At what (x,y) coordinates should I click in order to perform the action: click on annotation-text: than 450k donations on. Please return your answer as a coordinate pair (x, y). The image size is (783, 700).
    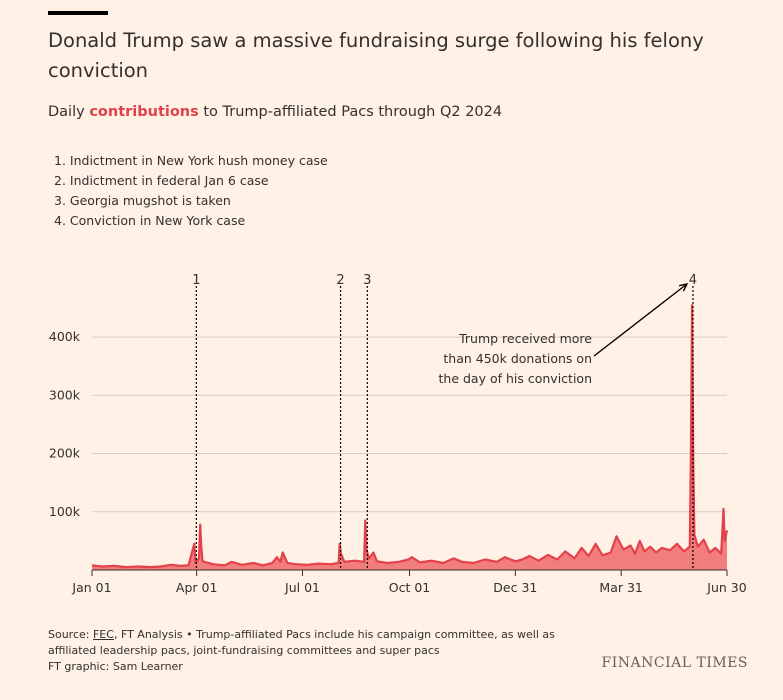
    Looking at the image, I should click on (517, 358).